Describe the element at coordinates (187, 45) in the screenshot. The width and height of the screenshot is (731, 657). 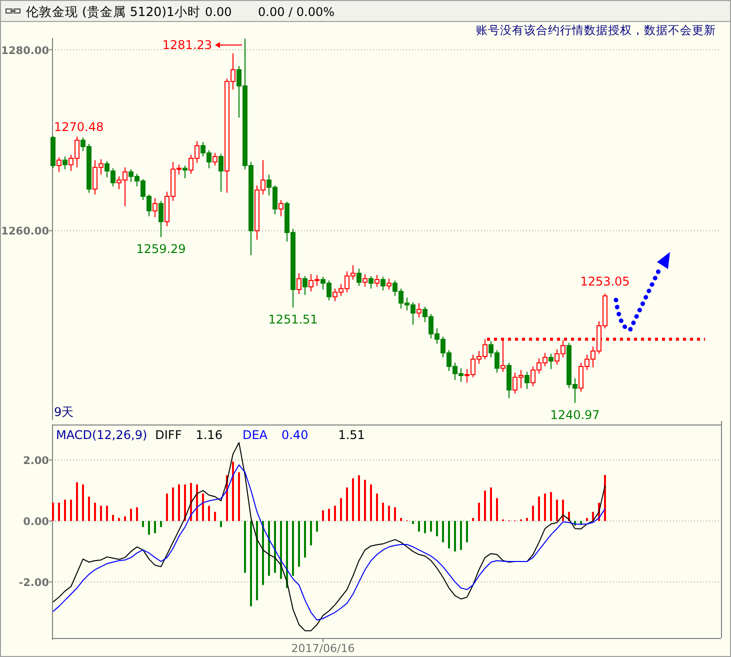
I see `annotation: 1281.23` at that location.